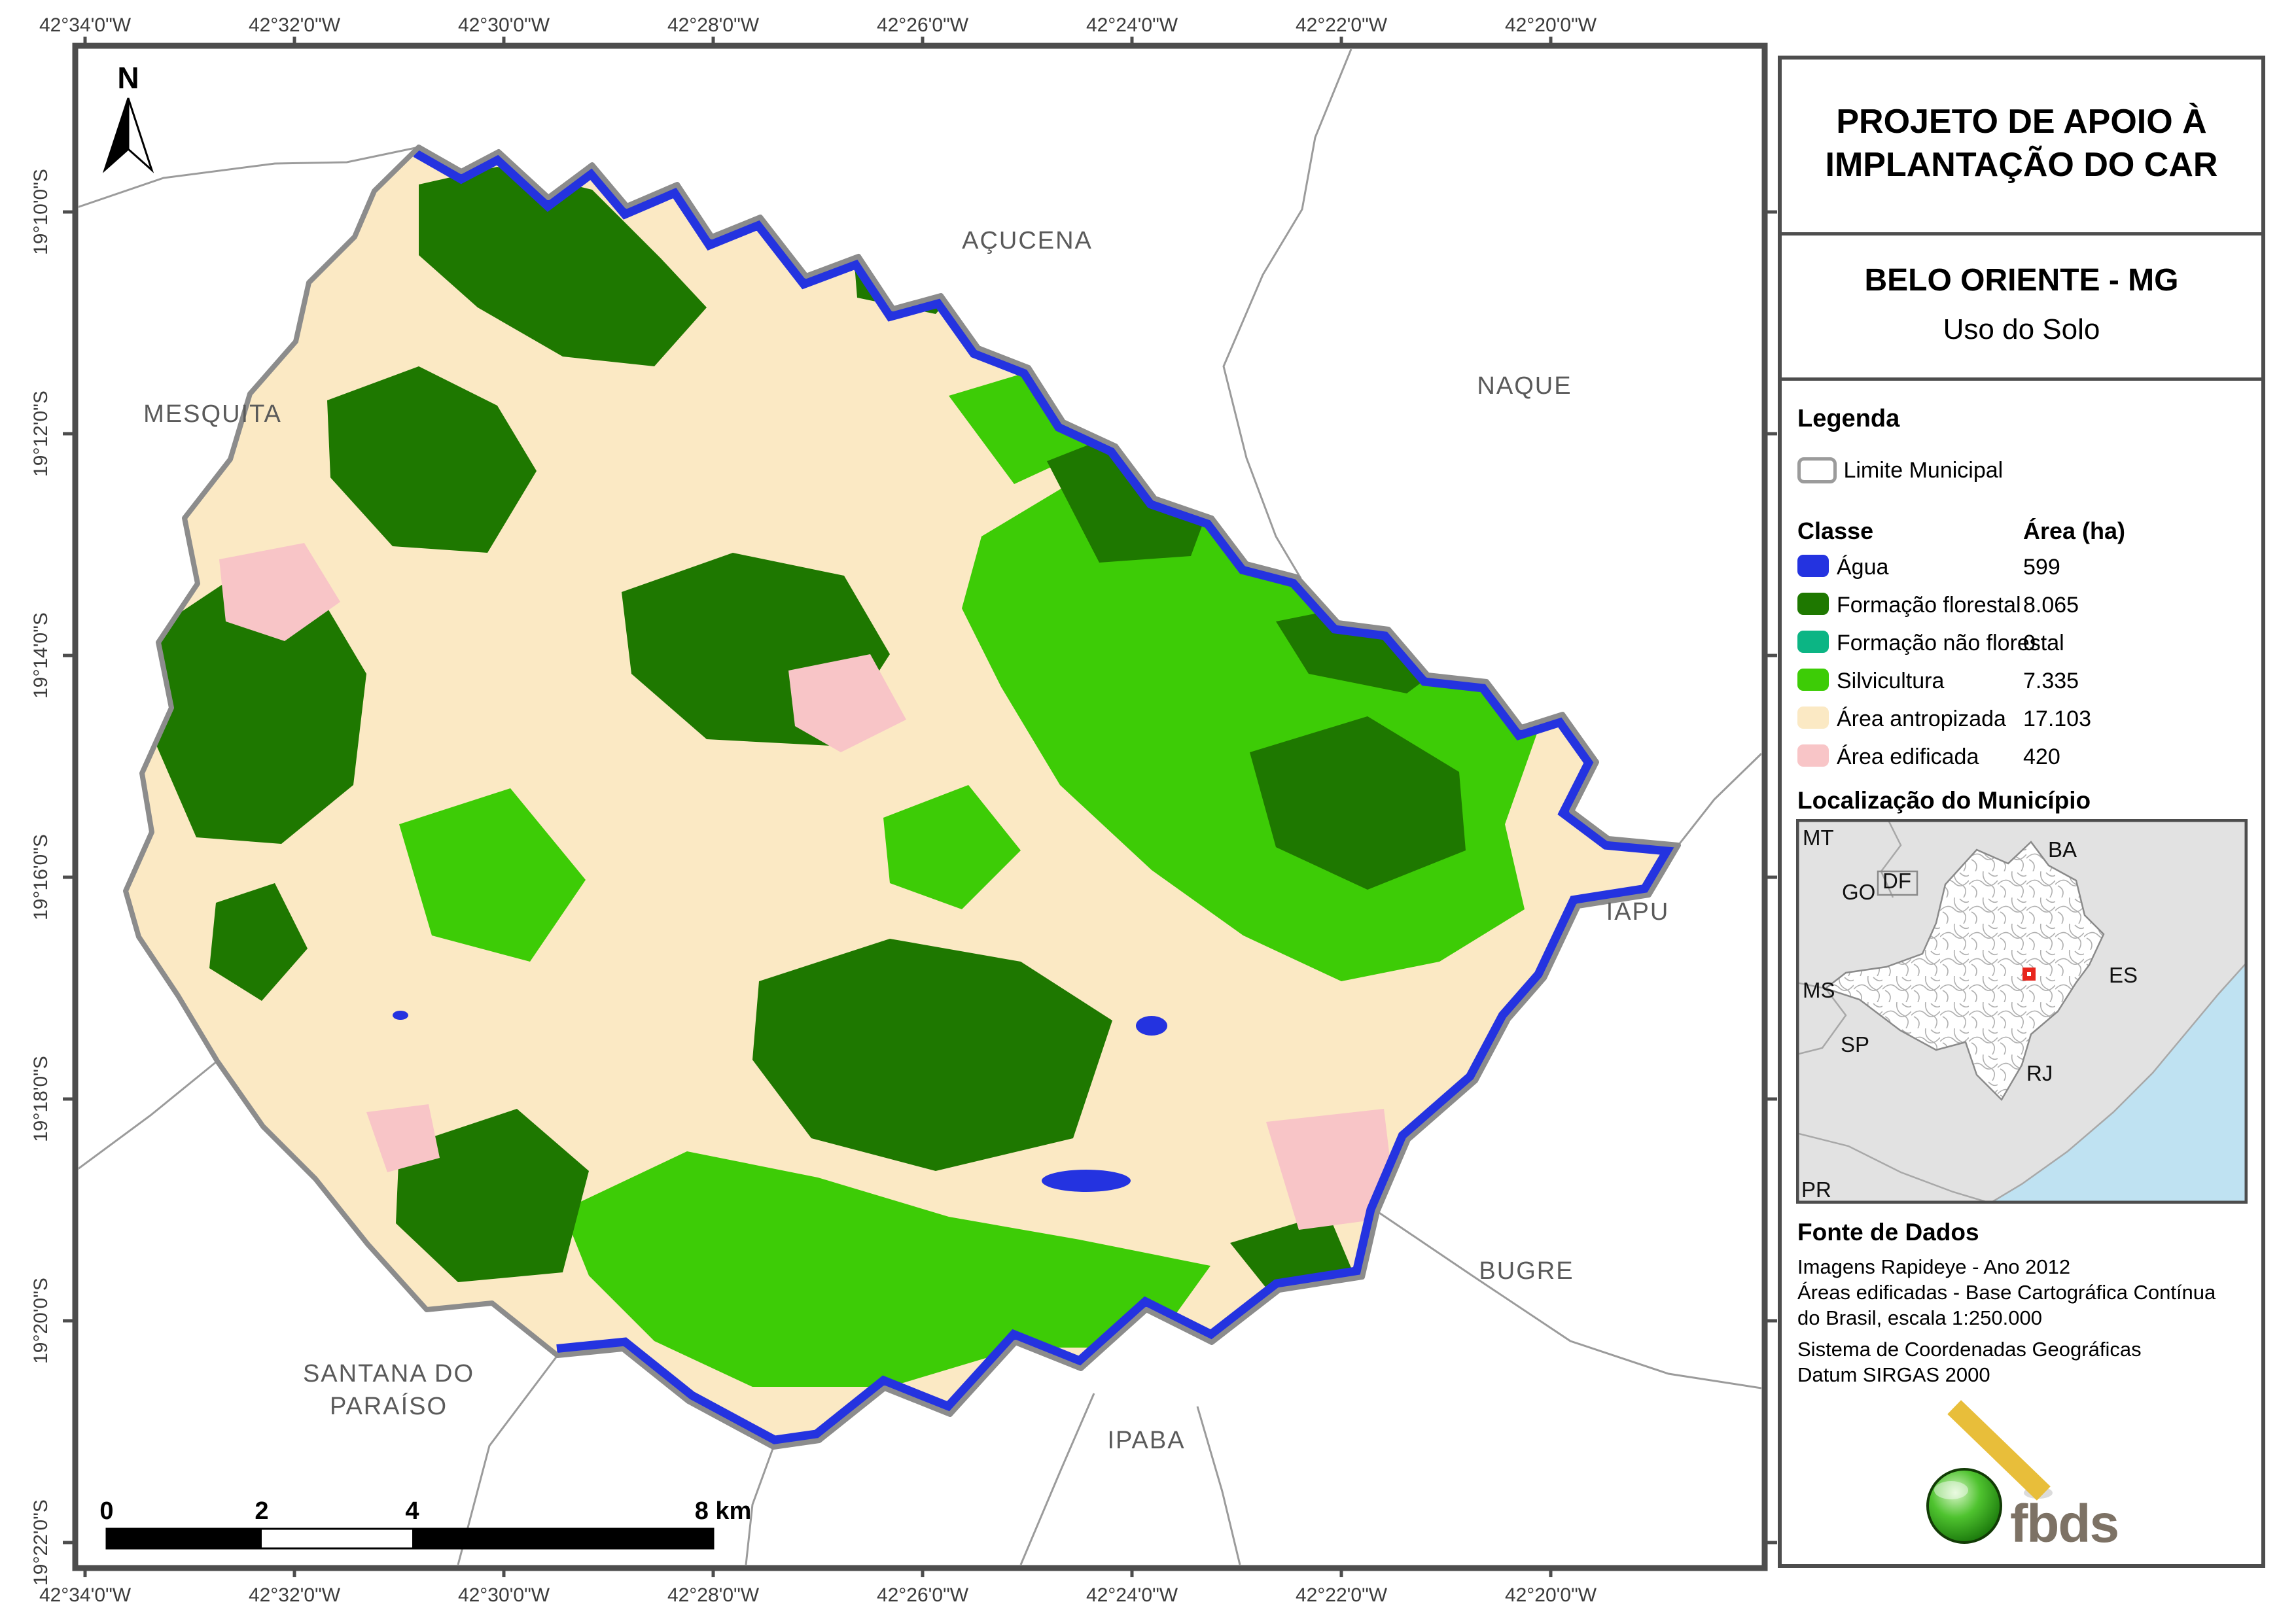  Describe the element at coordinates (41, 1542) in the screenshot. I see `svg-text: 19°22'0"S` at that location.